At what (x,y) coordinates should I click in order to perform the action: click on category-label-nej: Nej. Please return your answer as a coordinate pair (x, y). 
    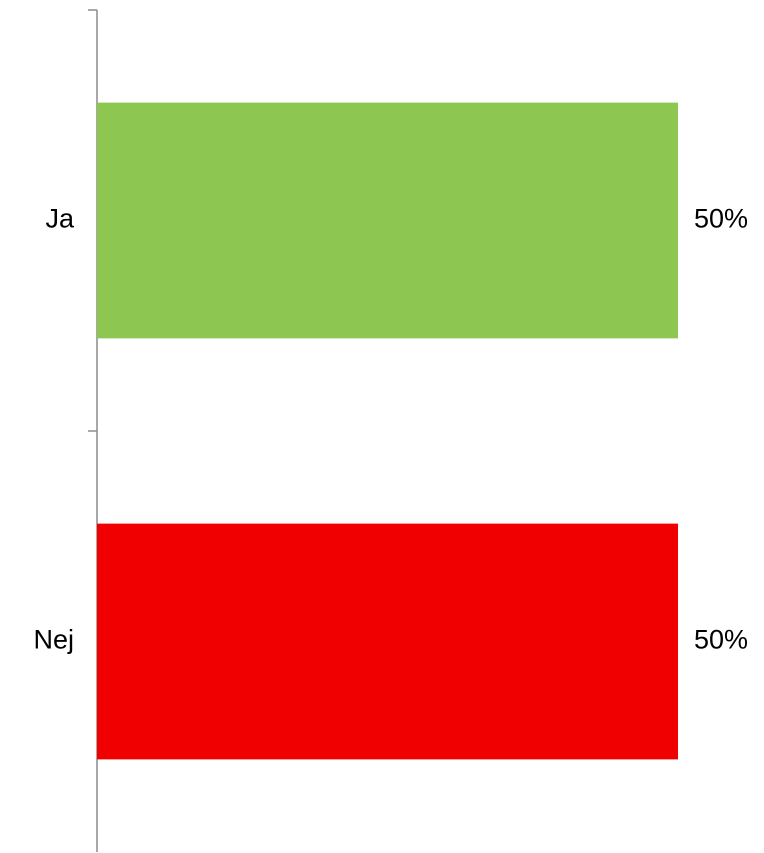
    Looking at the image, I should click on (53, 640).